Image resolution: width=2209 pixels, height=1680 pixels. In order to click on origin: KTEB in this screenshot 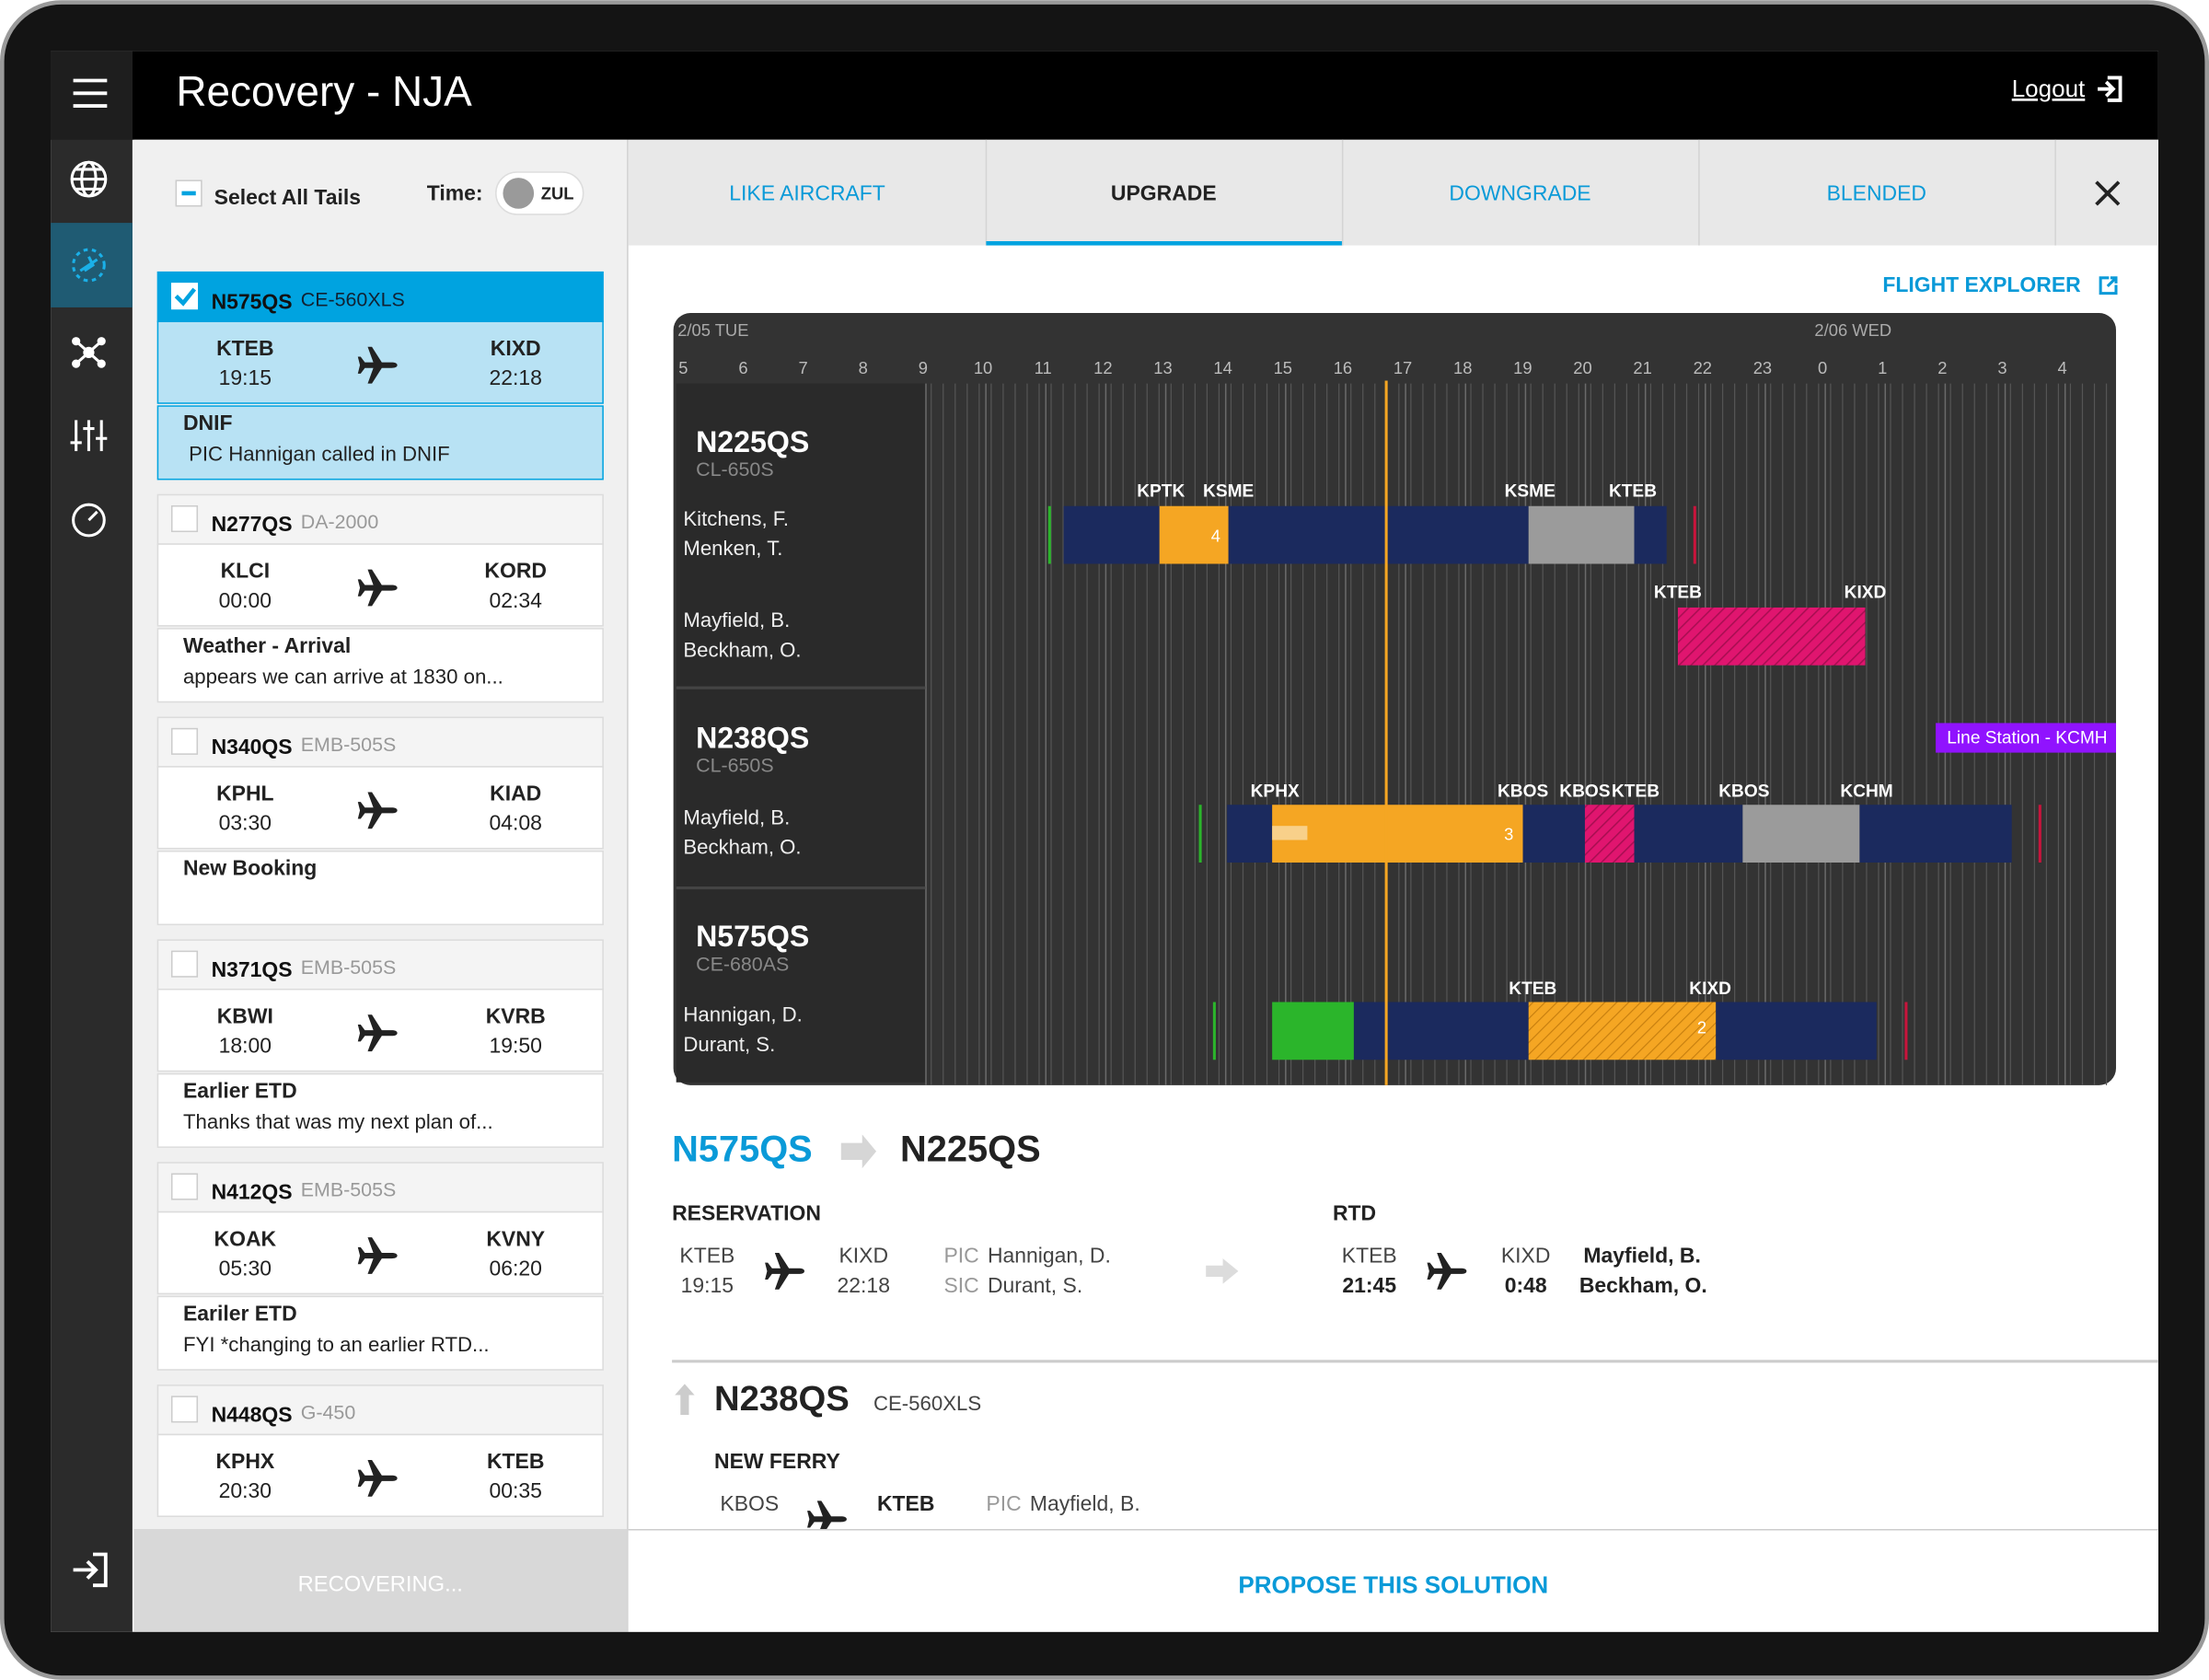, I will do `click(706, 1256)`.